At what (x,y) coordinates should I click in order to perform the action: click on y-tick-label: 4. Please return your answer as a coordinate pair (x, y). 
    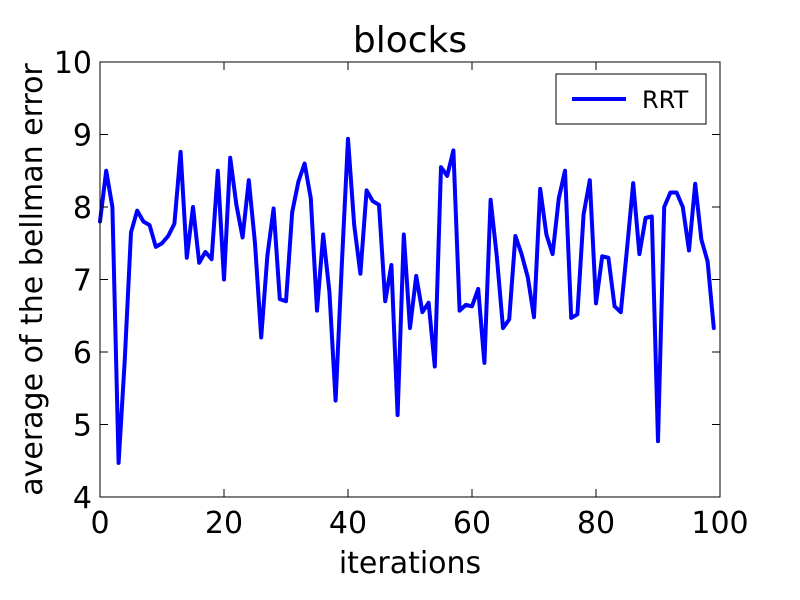
    Looking at the image, I should click on (82, 498).